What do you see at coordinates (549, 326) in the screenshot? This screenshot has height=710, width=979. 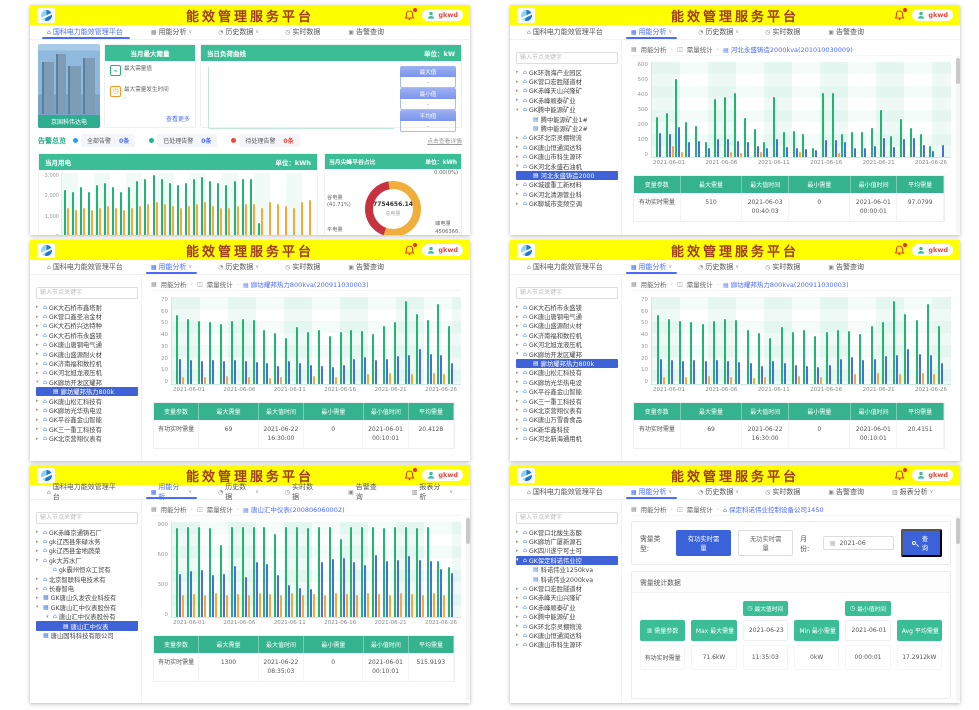 I see `tree-item: ▸ ⌂ GK唐山盛源耐火材` at bounding box center [549, 326].